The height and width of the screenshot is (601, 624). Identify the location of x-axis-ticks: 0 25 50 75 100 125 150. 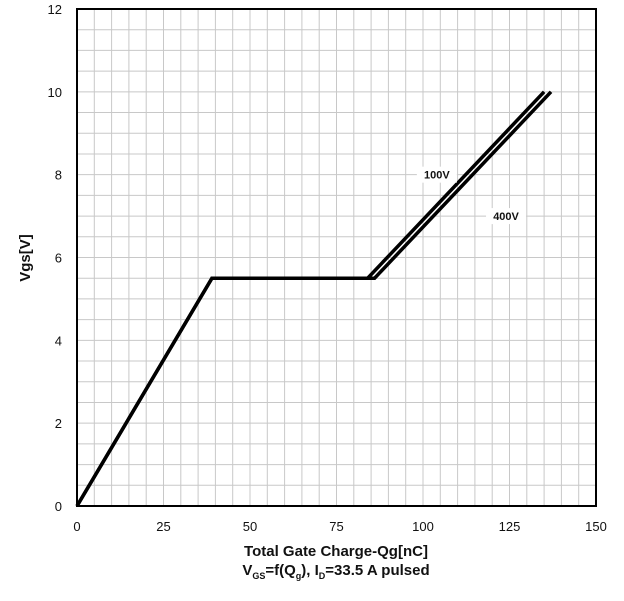
(339, 526).